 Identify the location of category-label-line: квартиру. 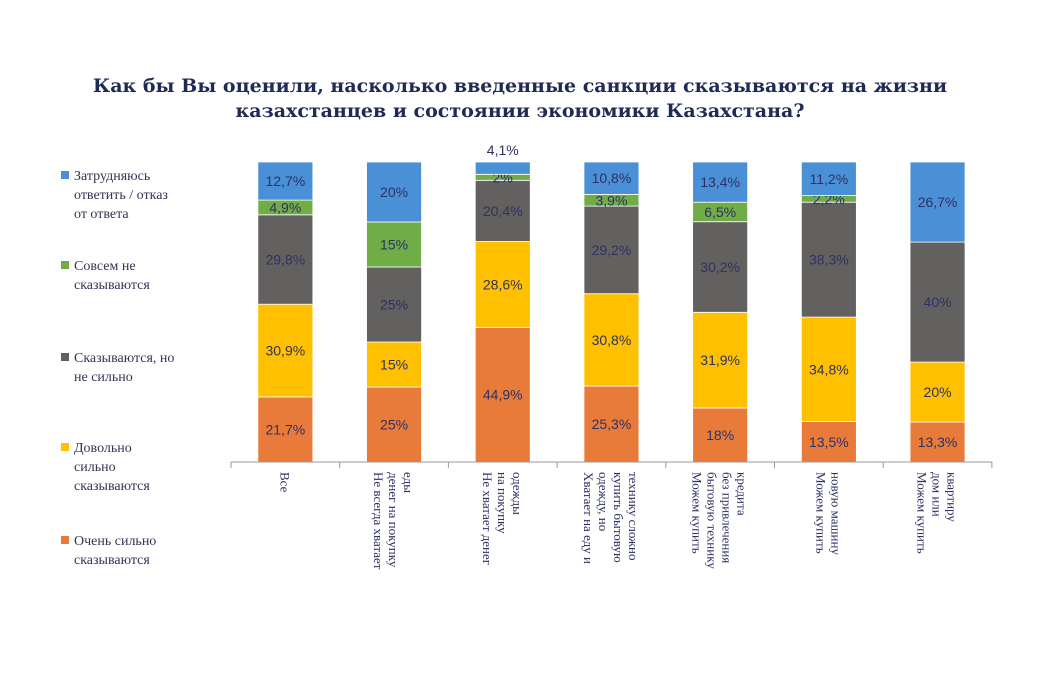
(952, 497).